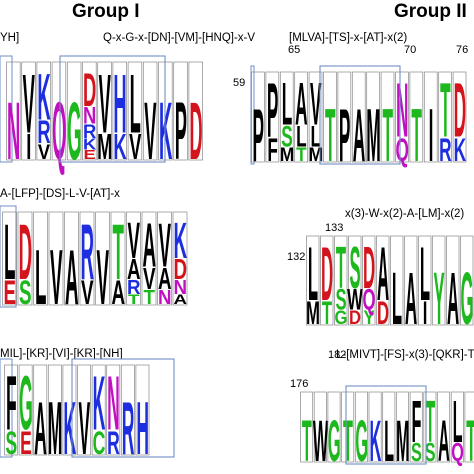 This screenshot has width=474, height=474. I want to click on logo-letter: C, so click(99, 442).